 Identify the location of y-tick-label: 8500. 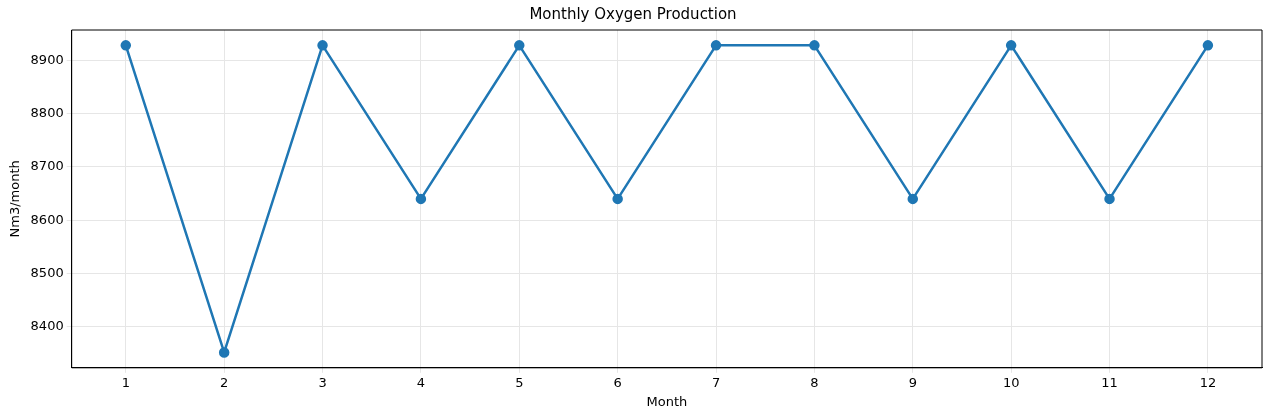
(47, 272).